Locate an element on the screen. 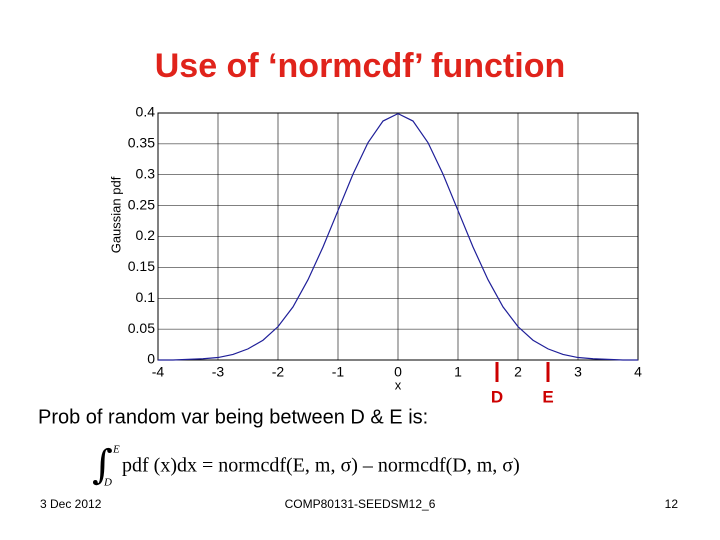  y-tick-label: 0.05 is located at coordinates (141, 328).